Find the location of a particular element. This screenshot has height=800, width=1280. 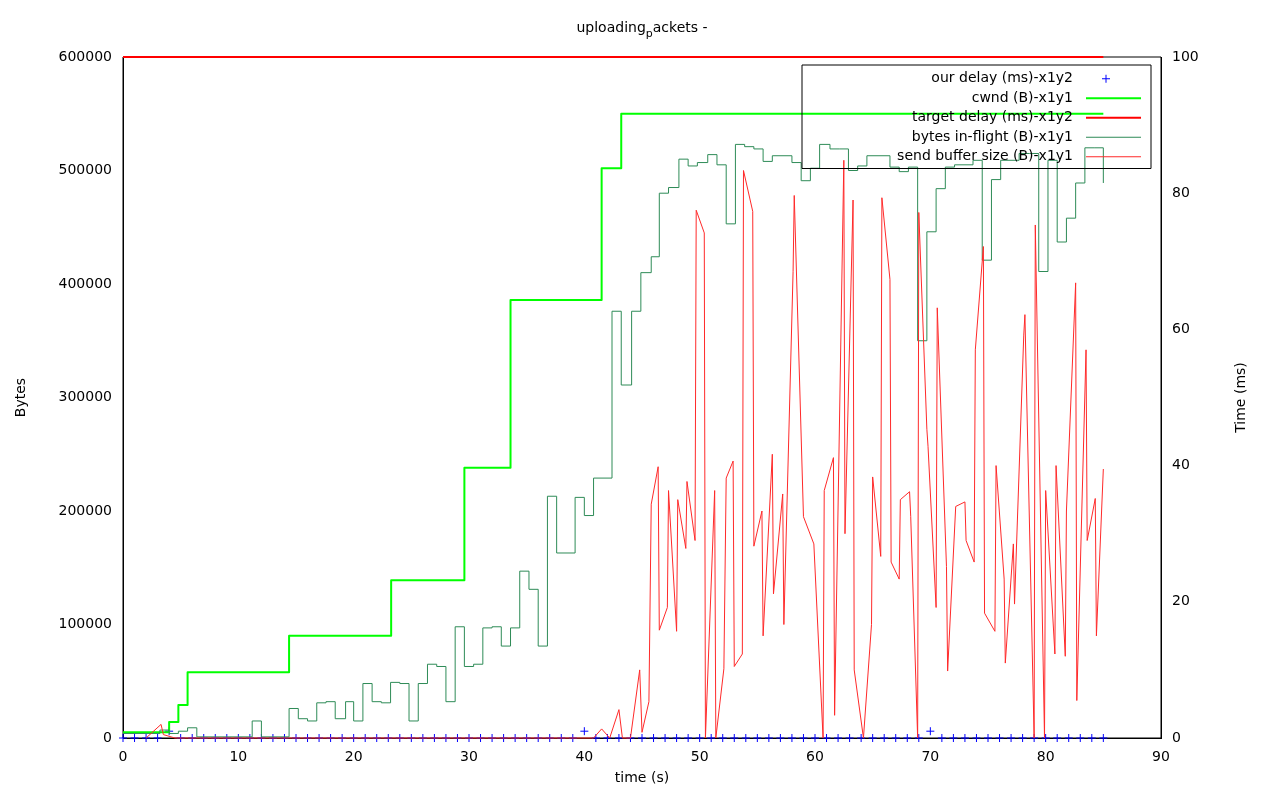

x-tick-label: 70 is located at coordinates (930, 756).